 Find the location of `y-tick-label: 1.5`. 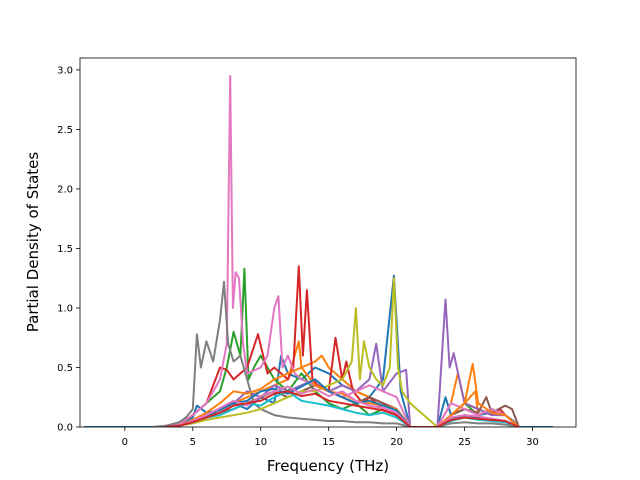

y-tick-label: 1.5 is located at coordinates (65, 249).